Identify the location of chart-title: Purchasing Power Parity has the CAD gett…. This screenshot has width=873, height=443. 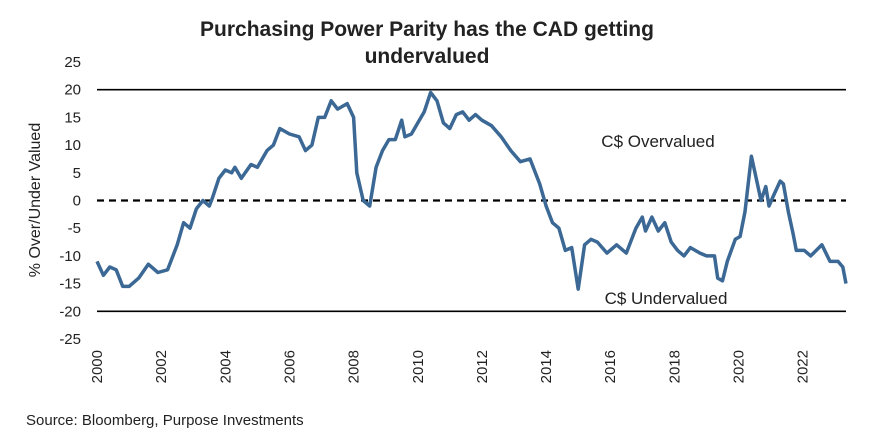
(427, 29).